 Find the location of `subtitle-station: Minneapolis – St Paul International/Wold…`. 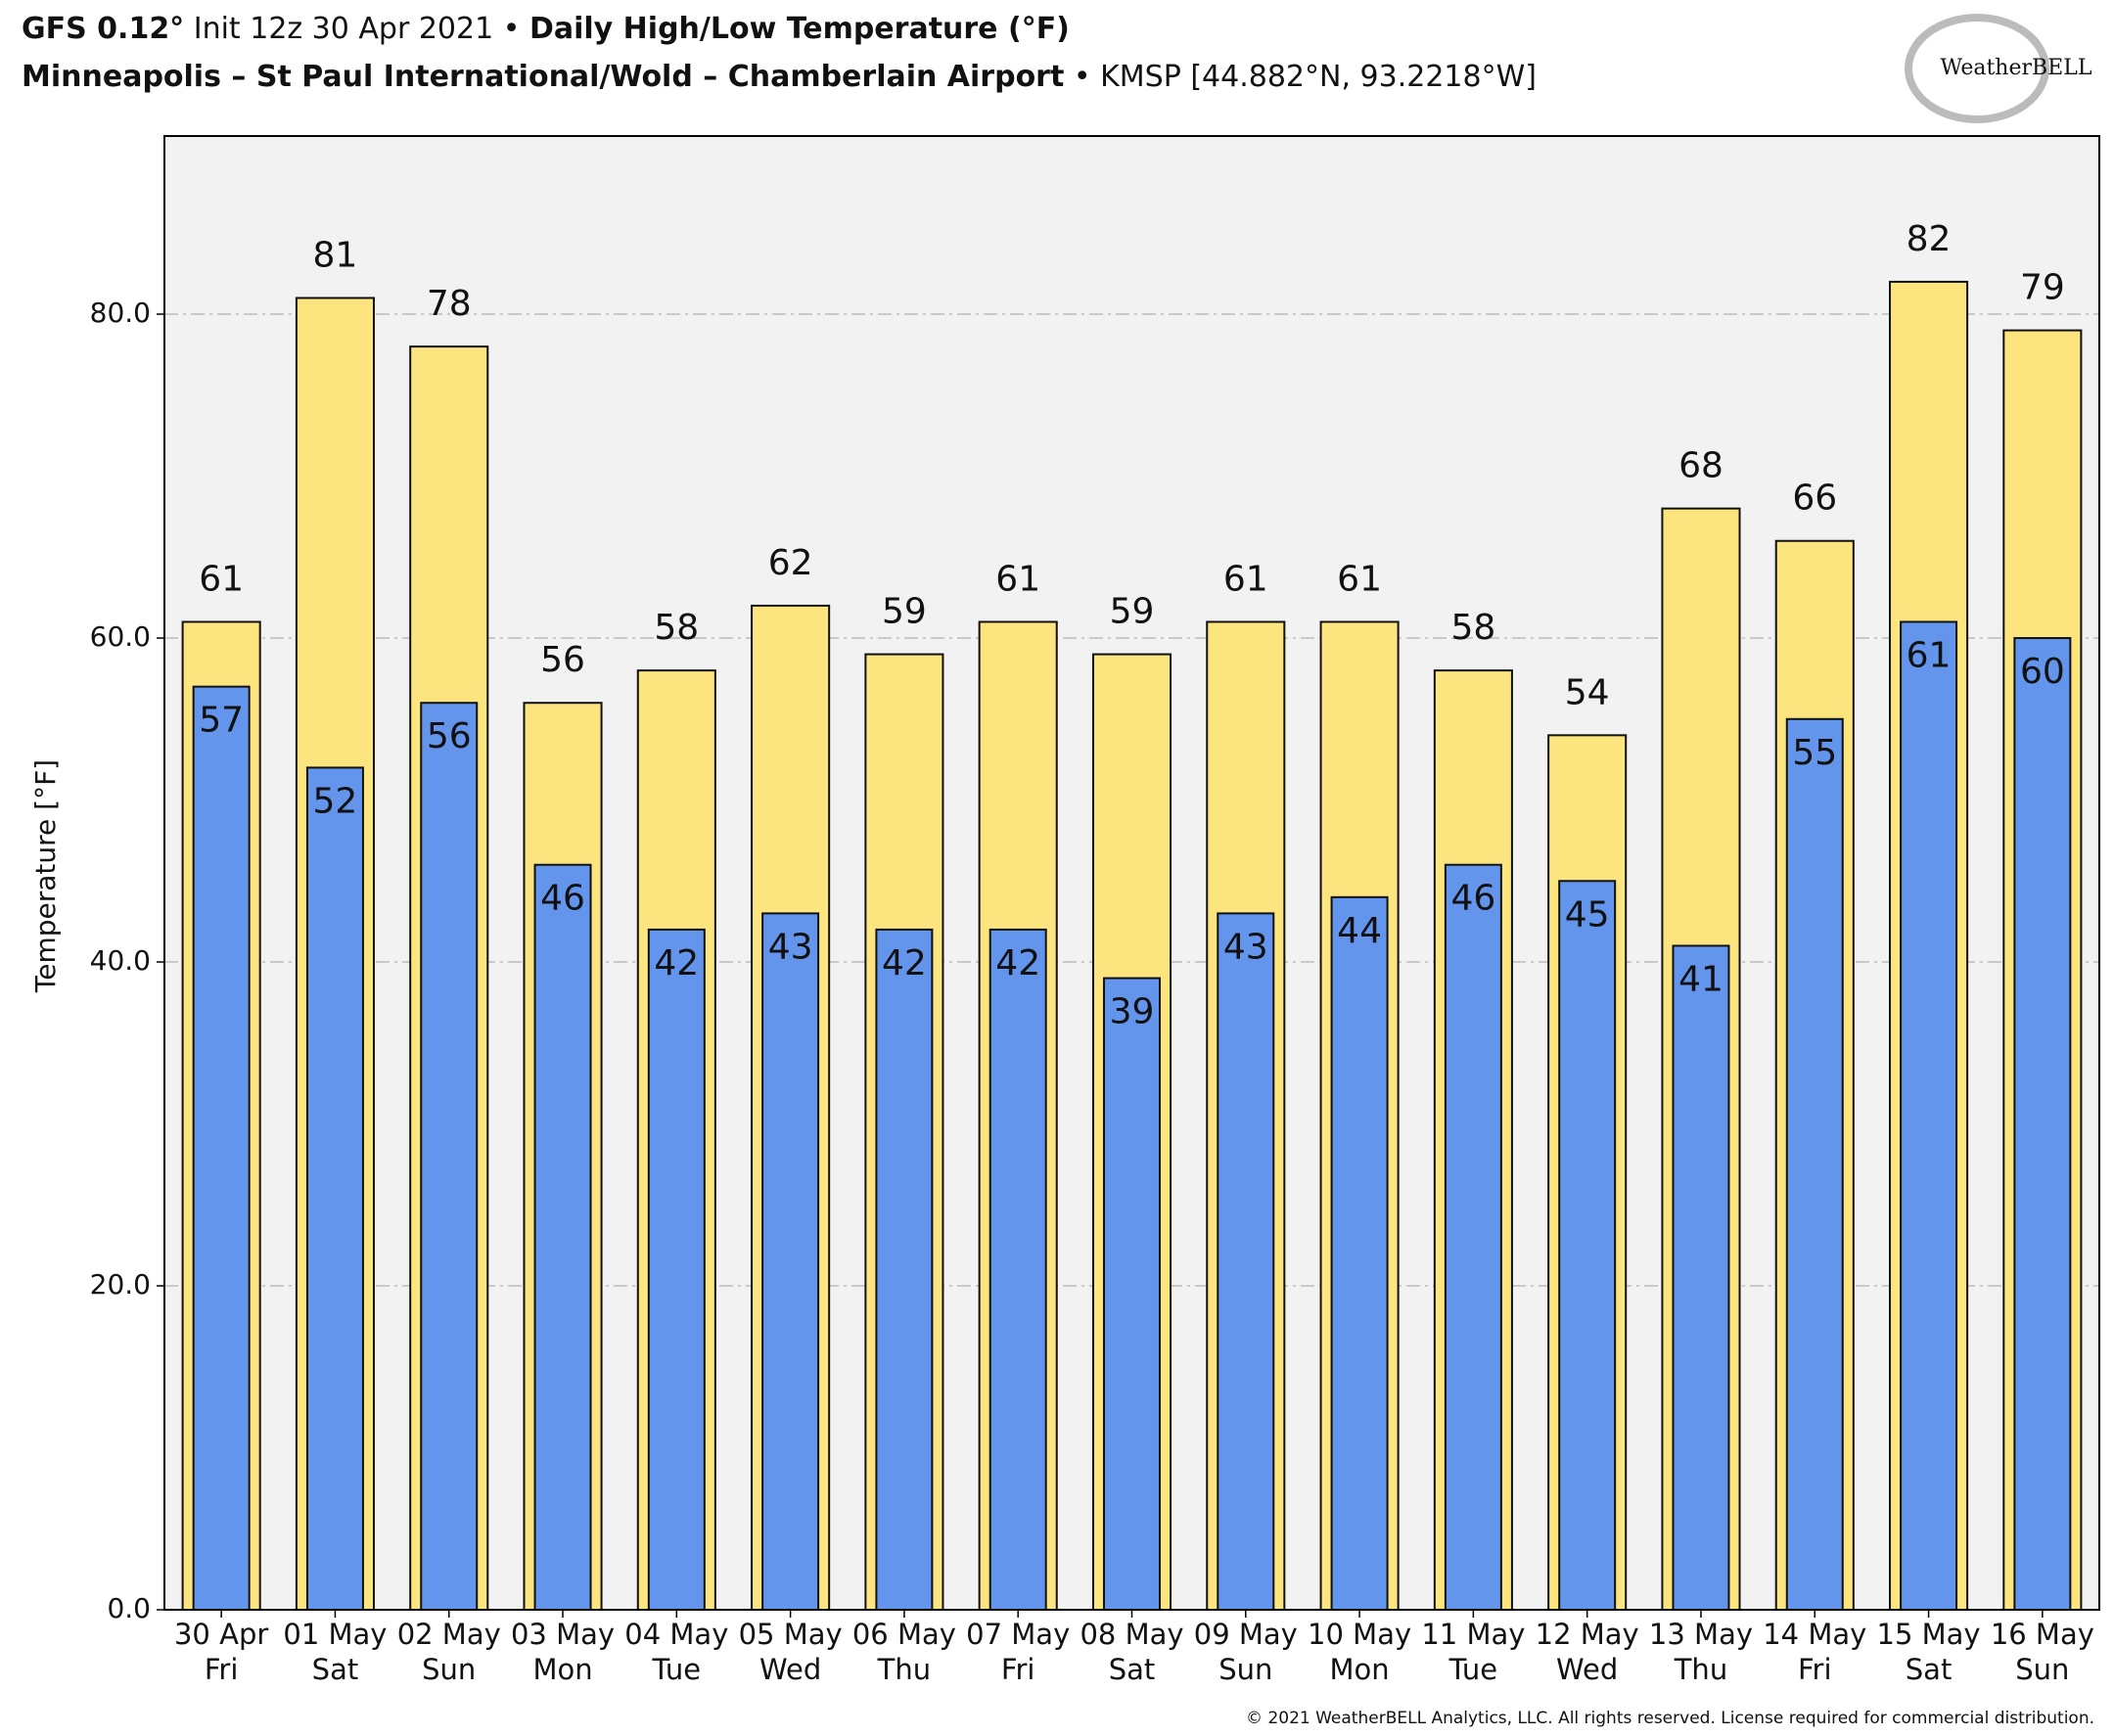

subtitle-station: Minneapolis – St Paul International/Wold… is located at coordinates (543, 77).